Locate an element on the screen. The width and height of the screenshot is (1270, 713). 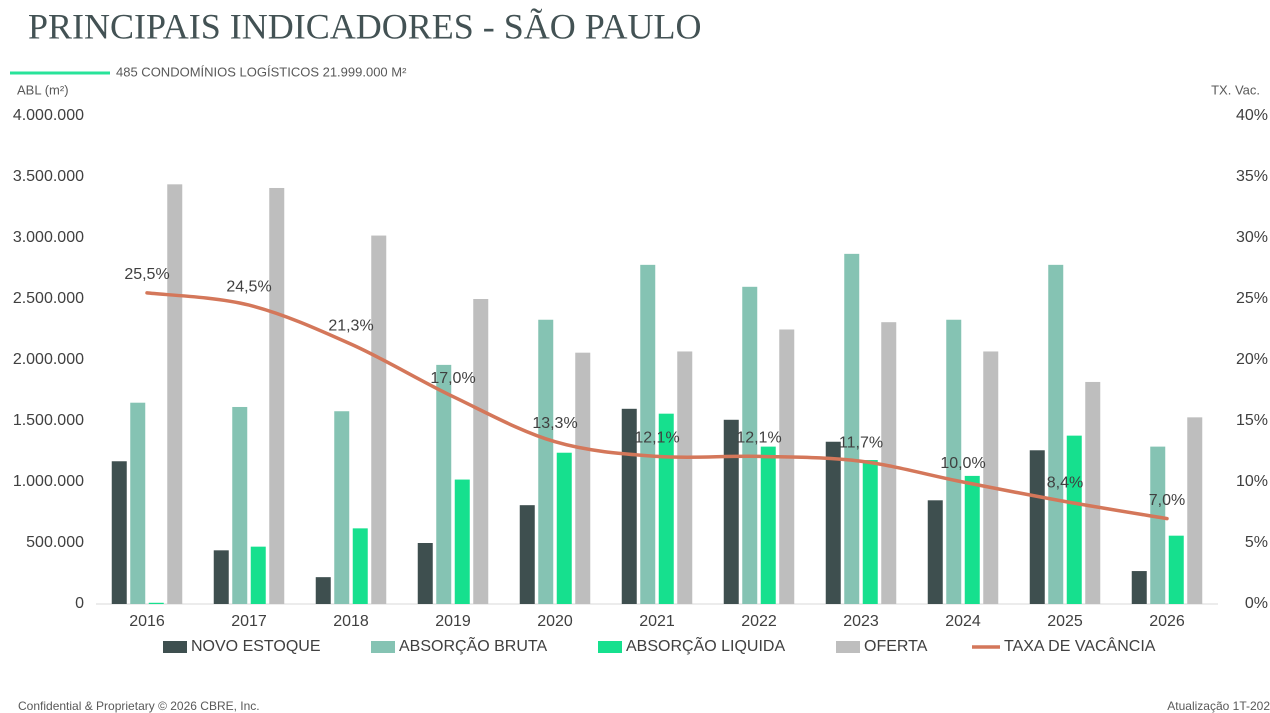
x-tick-label: 2026 is located at coordinates (1167, 621).